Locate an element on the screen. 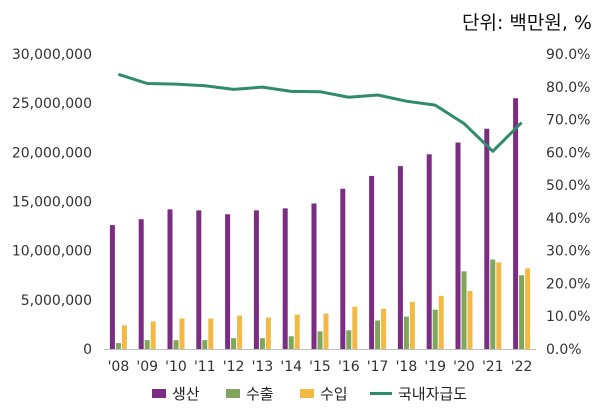  x-tick-label: '19 is located at coordinates (435, 367).